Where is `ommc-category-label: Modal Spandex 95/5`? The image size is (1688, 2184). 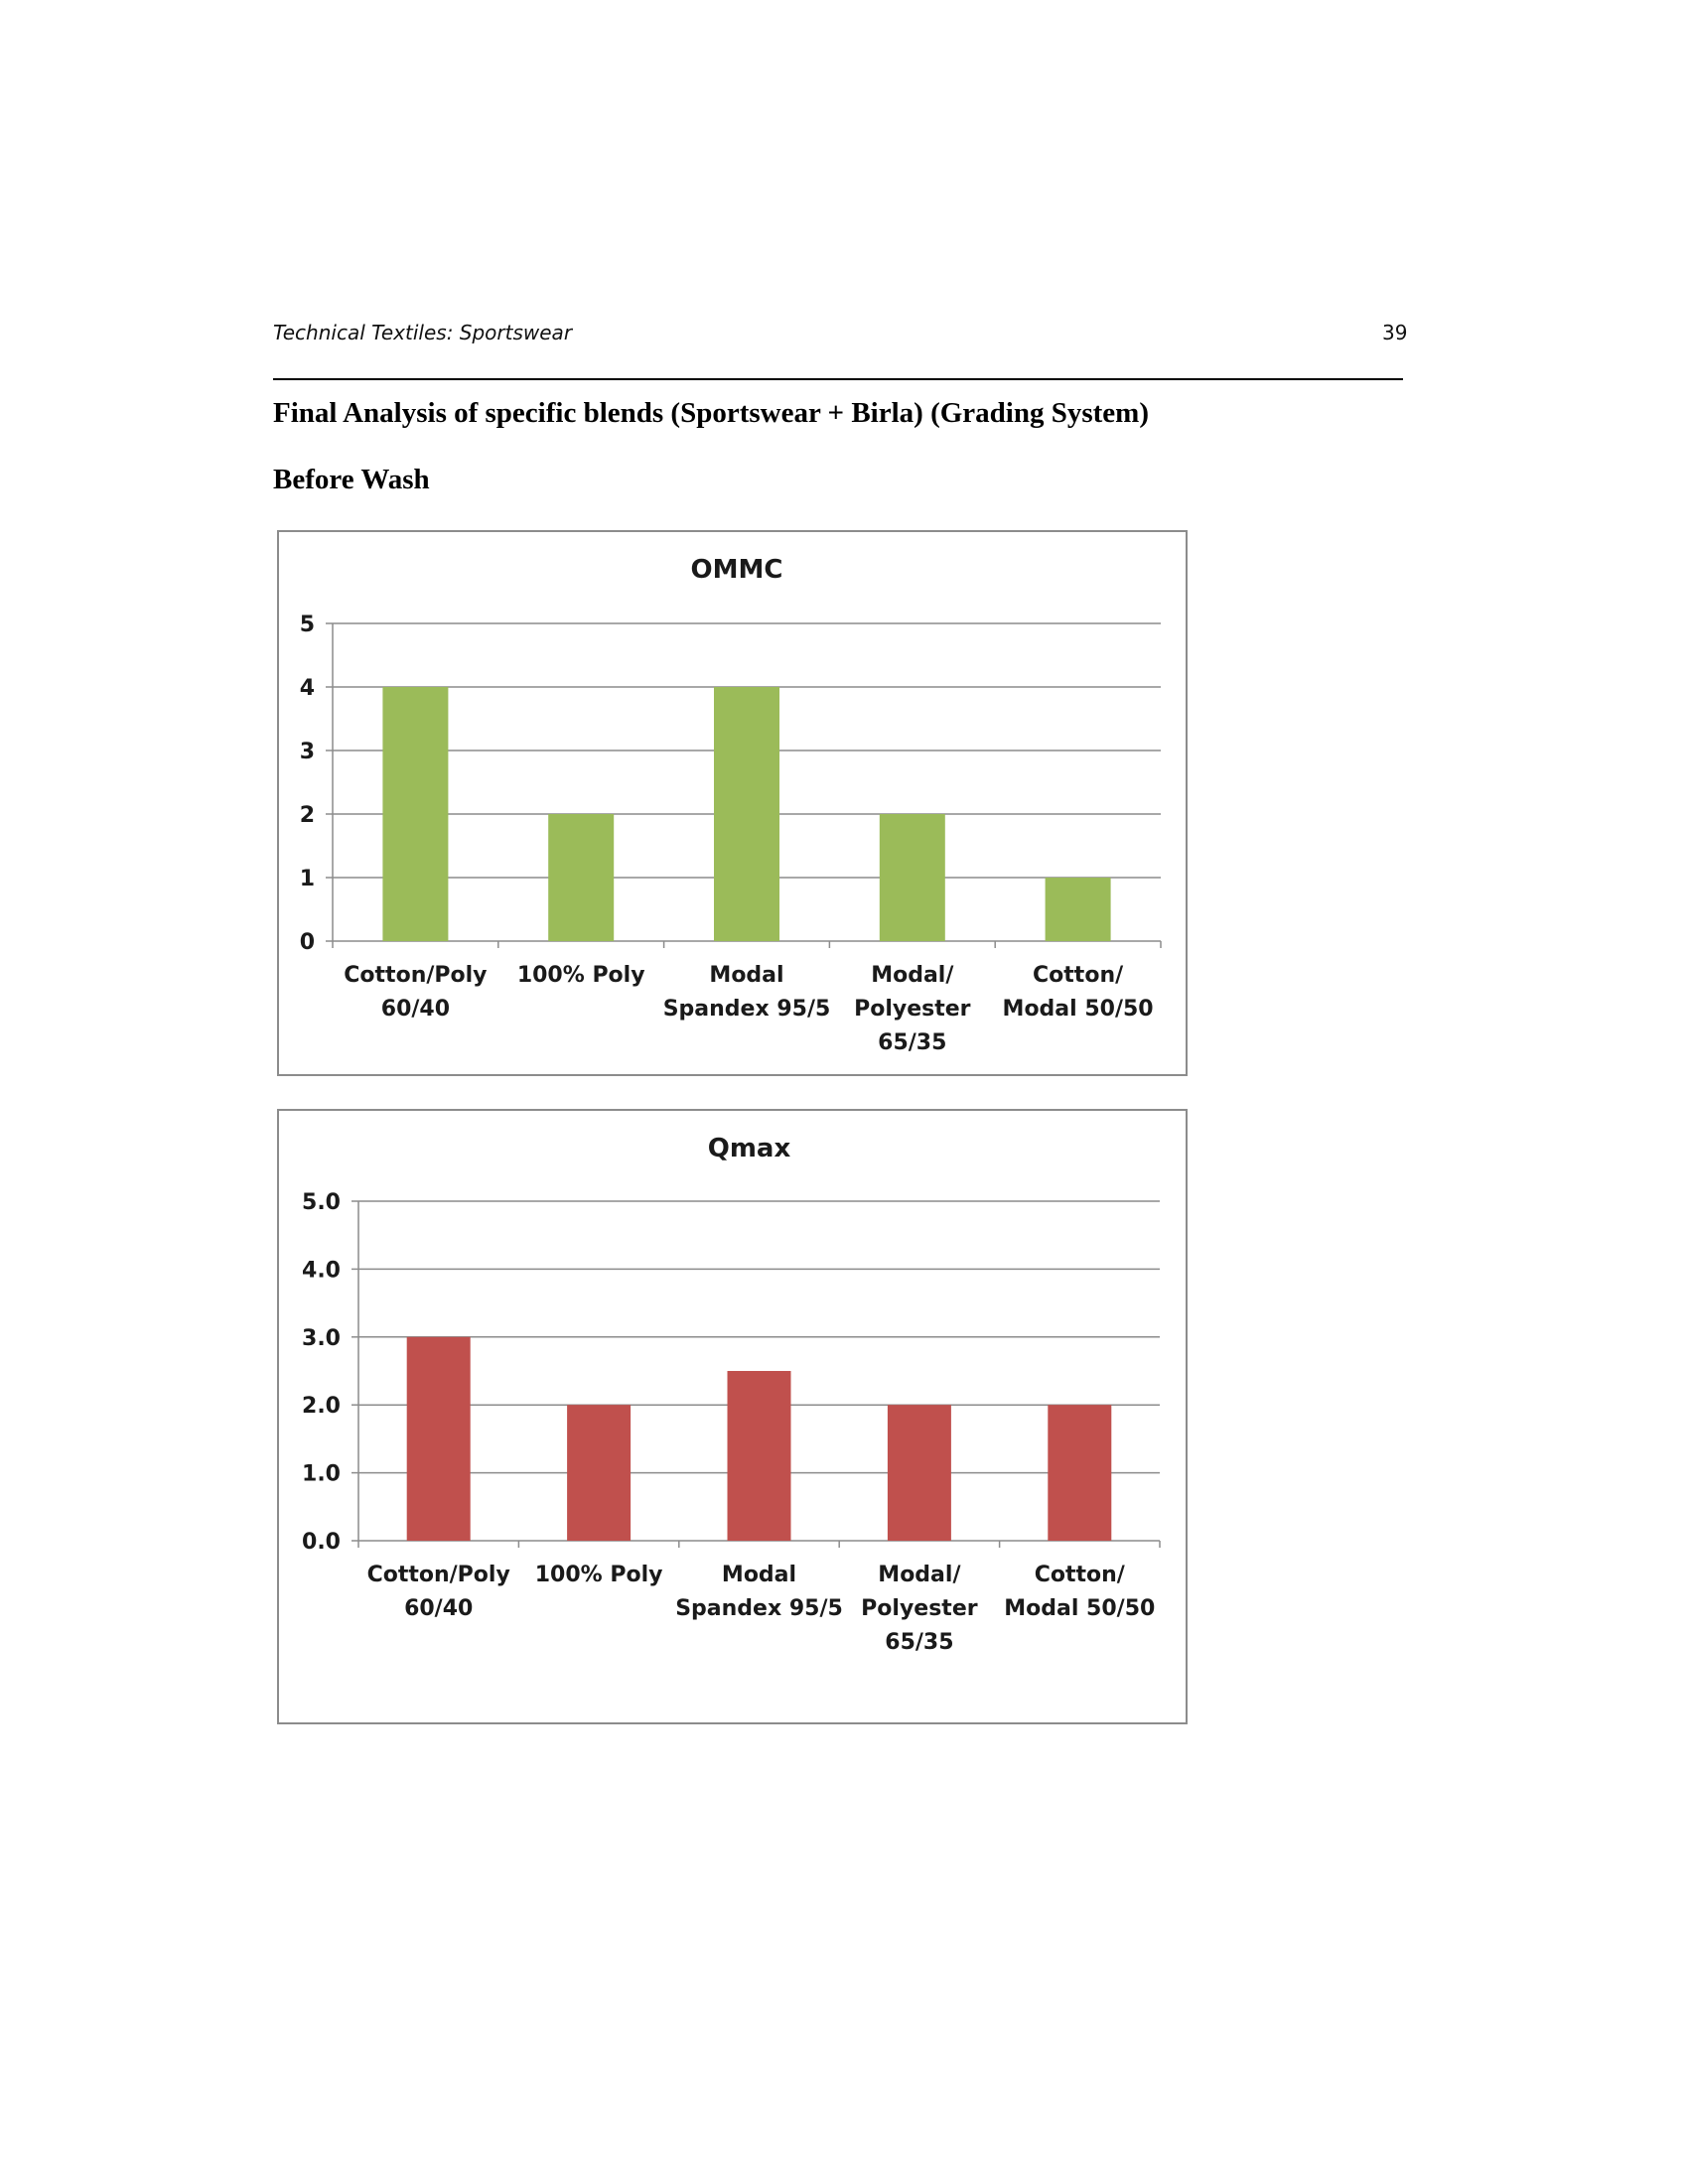 ommc-category-label: Modal Spandex 95/5 is located at coordinates (747, 992).